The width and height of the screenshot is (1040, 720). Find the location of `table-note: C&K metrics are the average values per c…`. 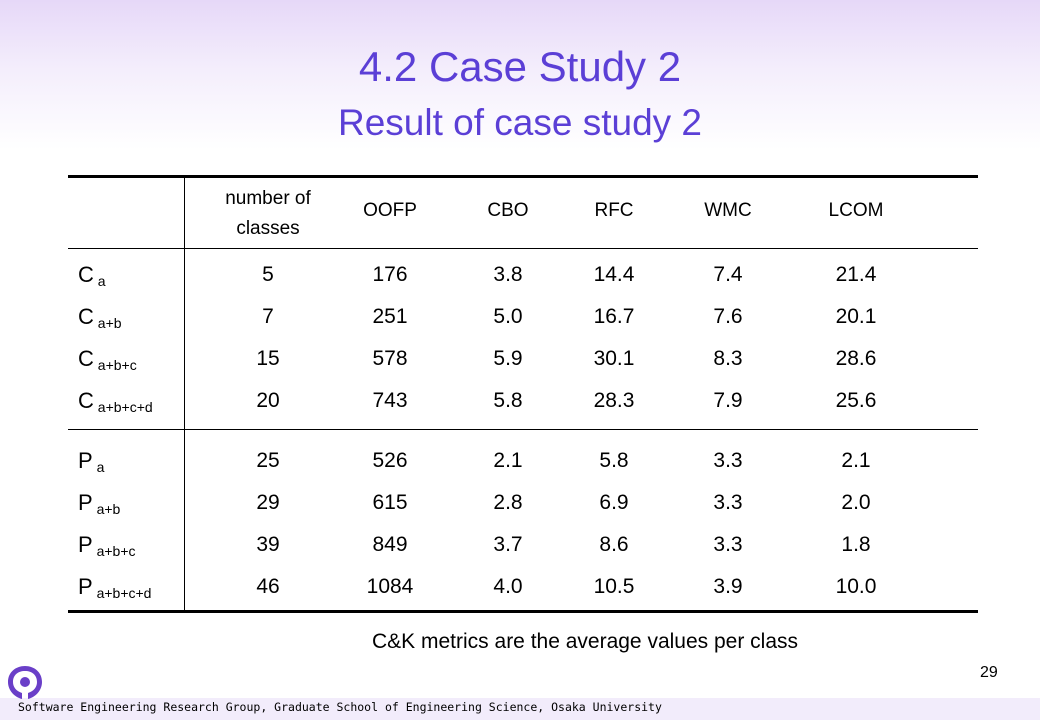

table-note: C&K metrics are the average values per c… is located at coordinates (585, 641).